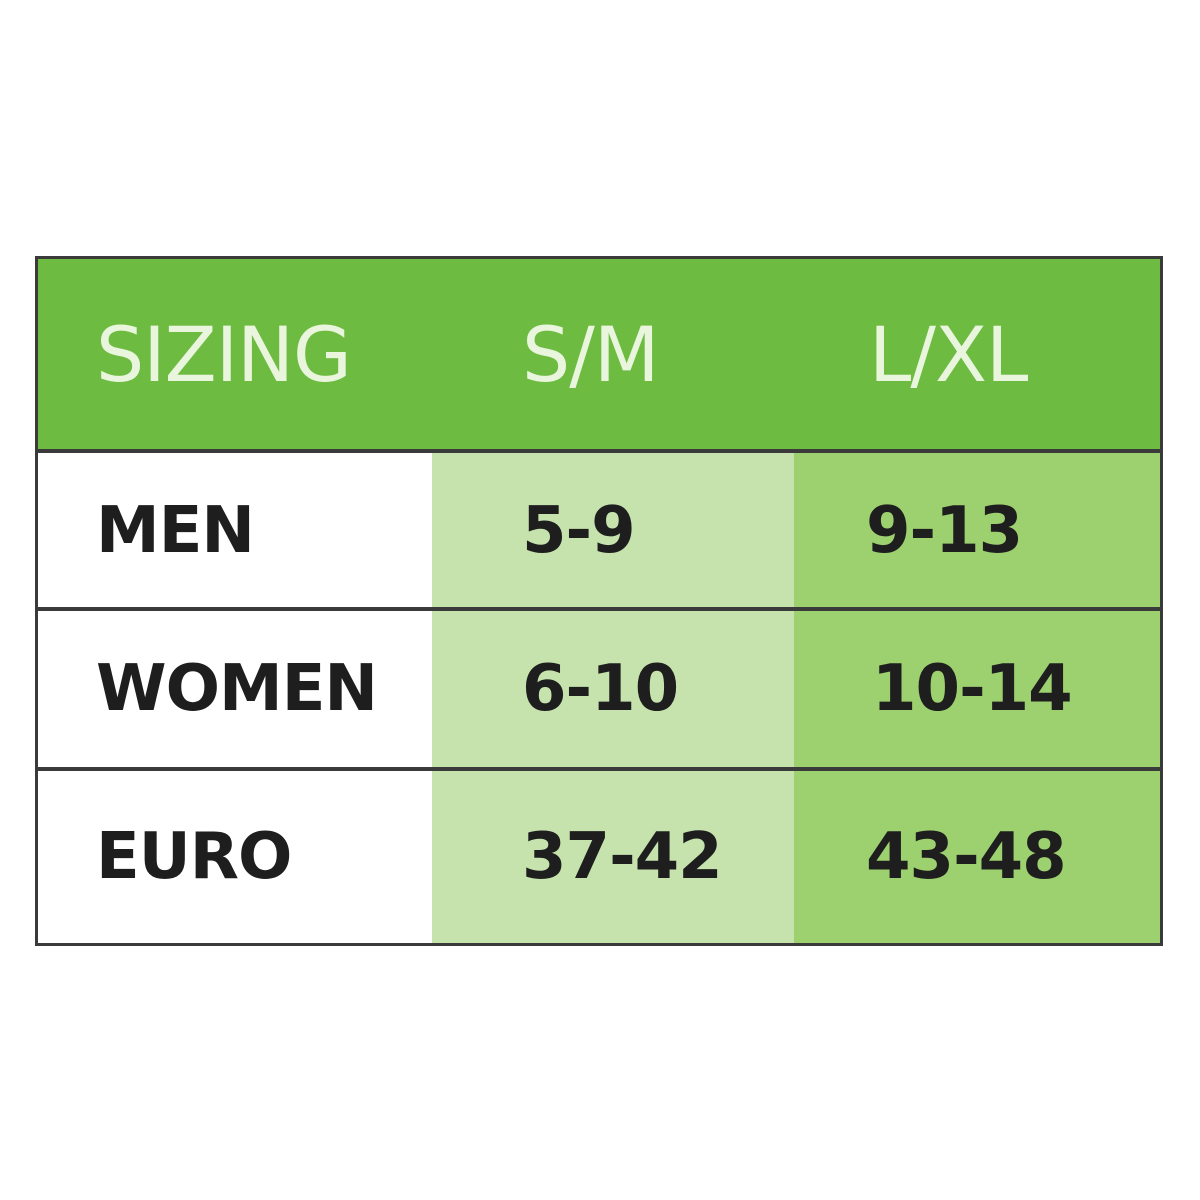 The height and width of the screenshot is (1200, 1200). Describe the element at coordinates (194, 857) in the screenshot. I see `row-label: EURO` at that location.